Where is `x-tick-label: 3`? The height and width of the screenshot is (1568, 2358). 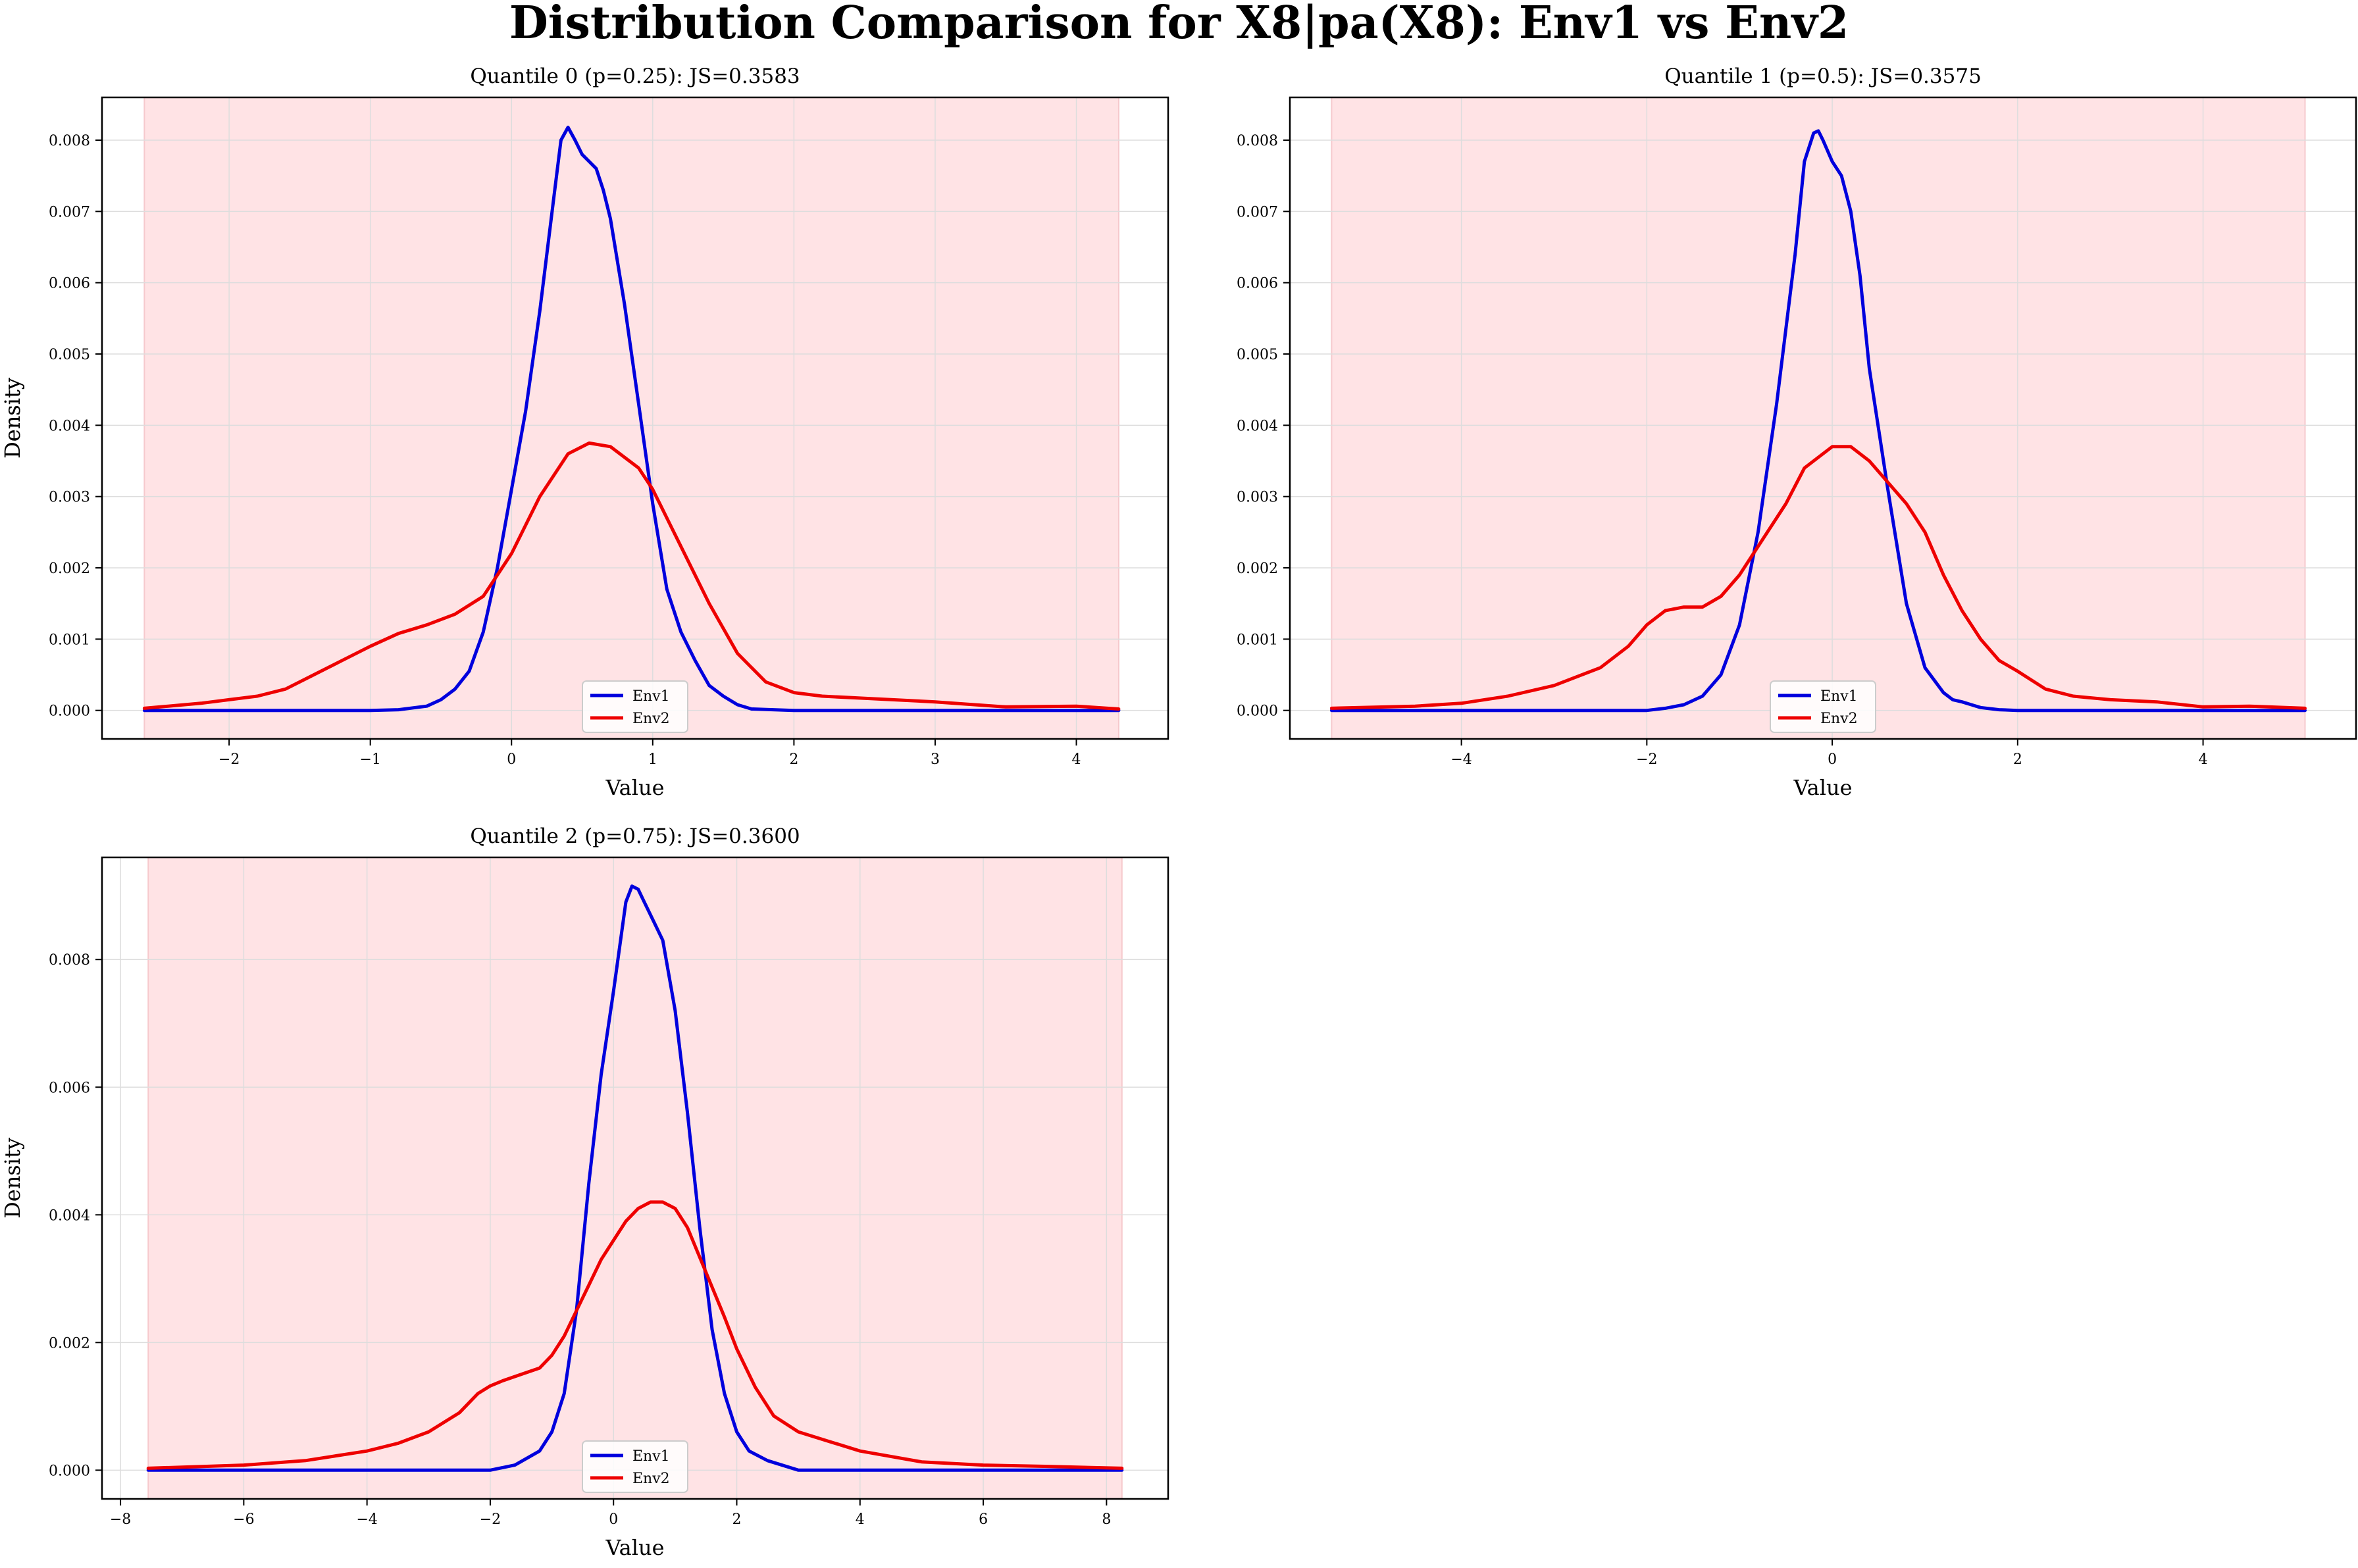 x-tick-label: 3 is located at coordinates (936, 759).